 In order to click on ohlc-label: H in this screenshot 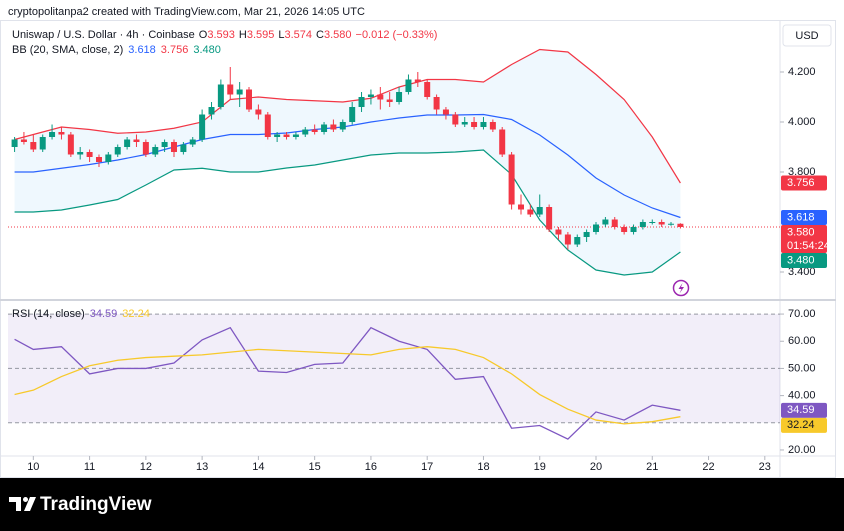, I will do `click(243, 35)`.